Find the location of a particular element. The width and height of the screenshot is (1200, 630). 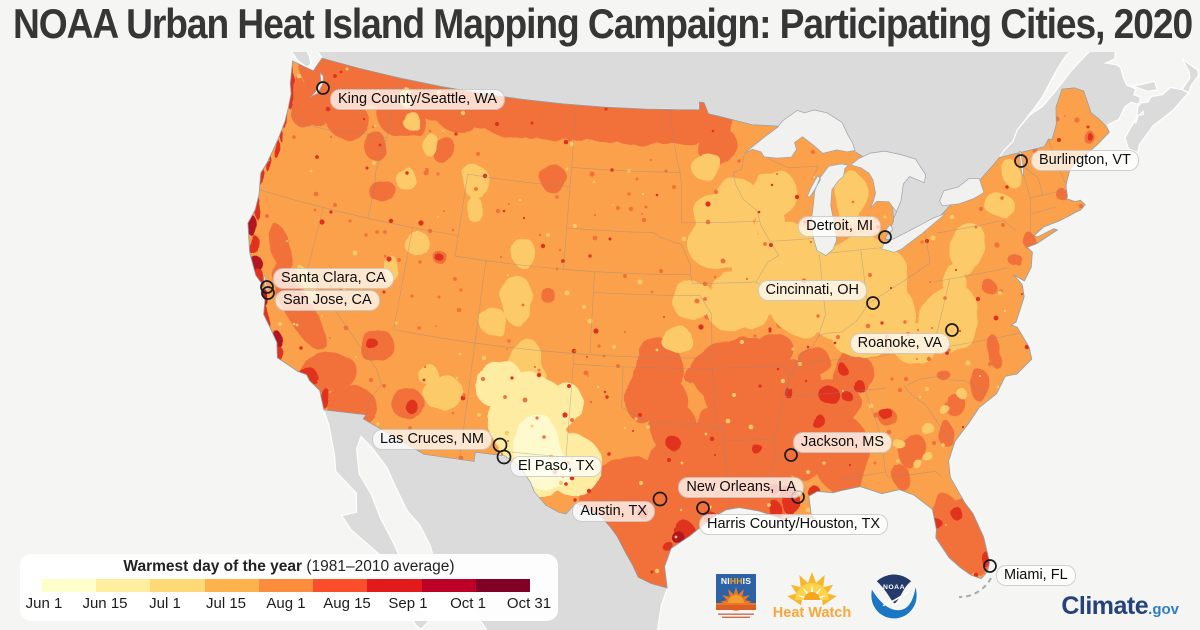

svg-text: NIHHIS is located at coordinates (736, 581).